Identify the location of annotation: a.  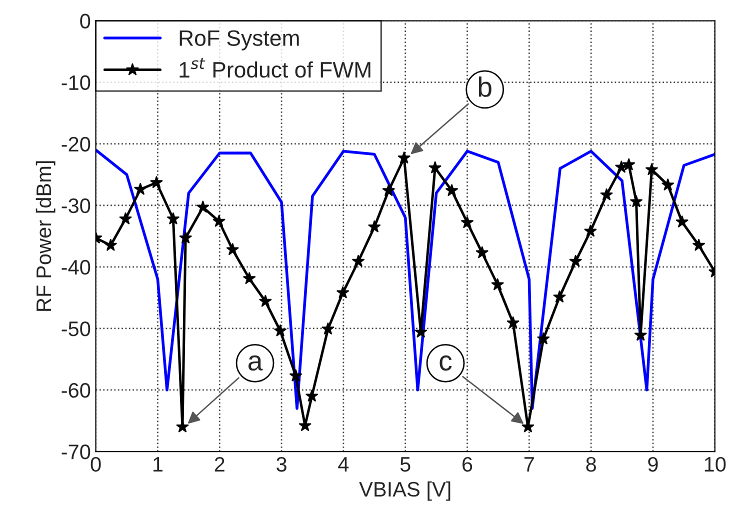
(255, 363).